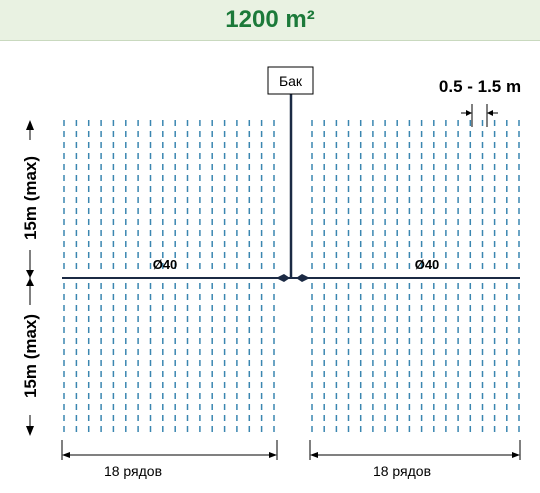 This screenshot has height=493, width=540. I want to click on spacing-arrow-right, so click(490, 113).